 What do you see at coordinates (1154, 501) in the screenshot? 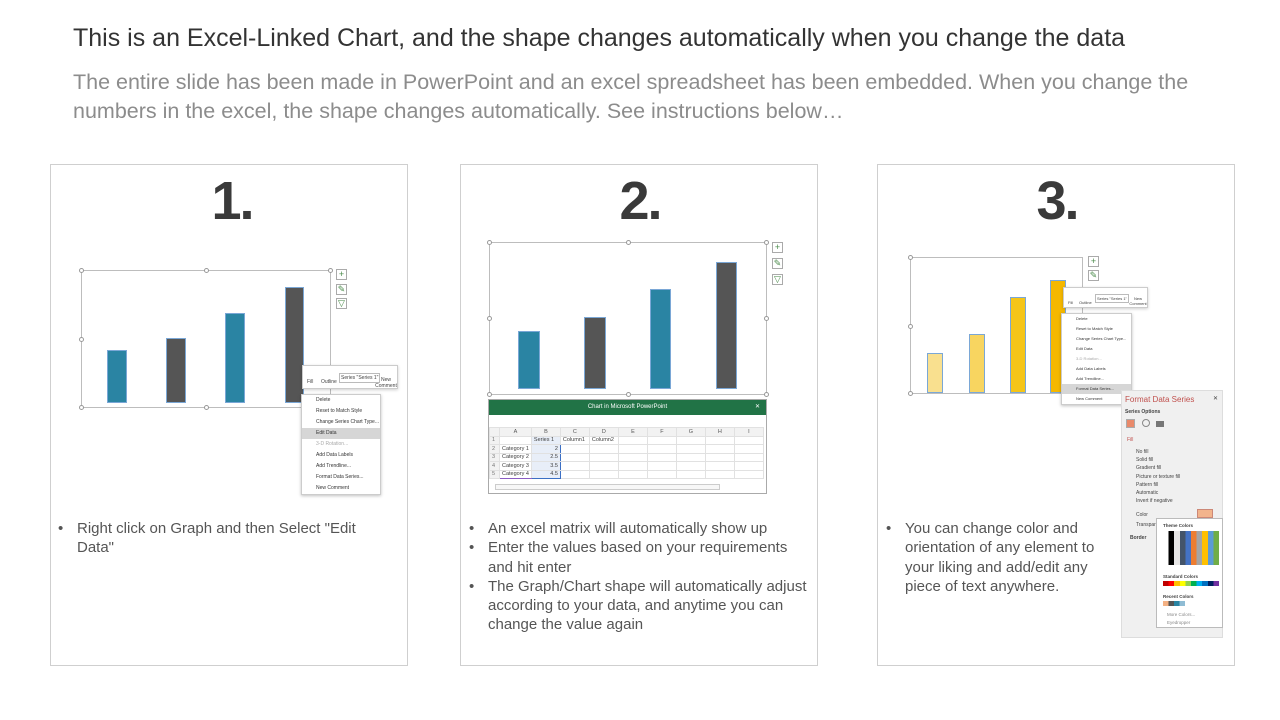
I see `checkbox-option: Invert if negative` at bounding box center [1154, 501].